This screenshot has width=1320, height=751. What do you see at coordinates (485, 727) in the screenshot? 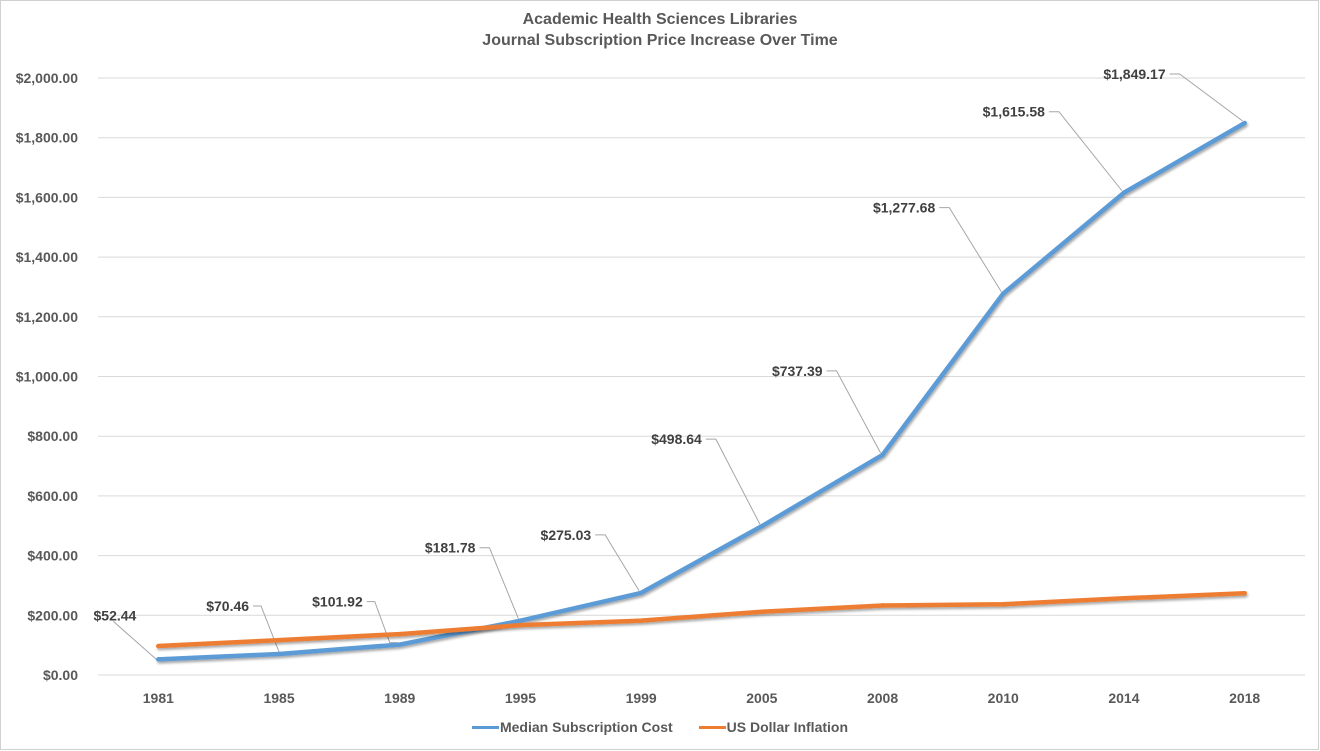
I see `legend-swatch-blue` at bounding box center [485, 727].